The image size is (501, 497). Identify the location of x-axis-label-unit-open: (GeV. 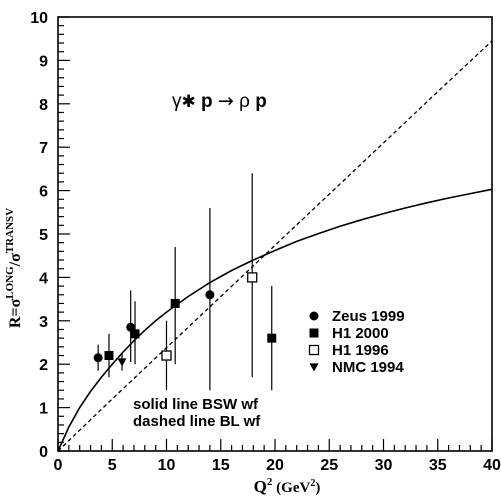
(291, 488).